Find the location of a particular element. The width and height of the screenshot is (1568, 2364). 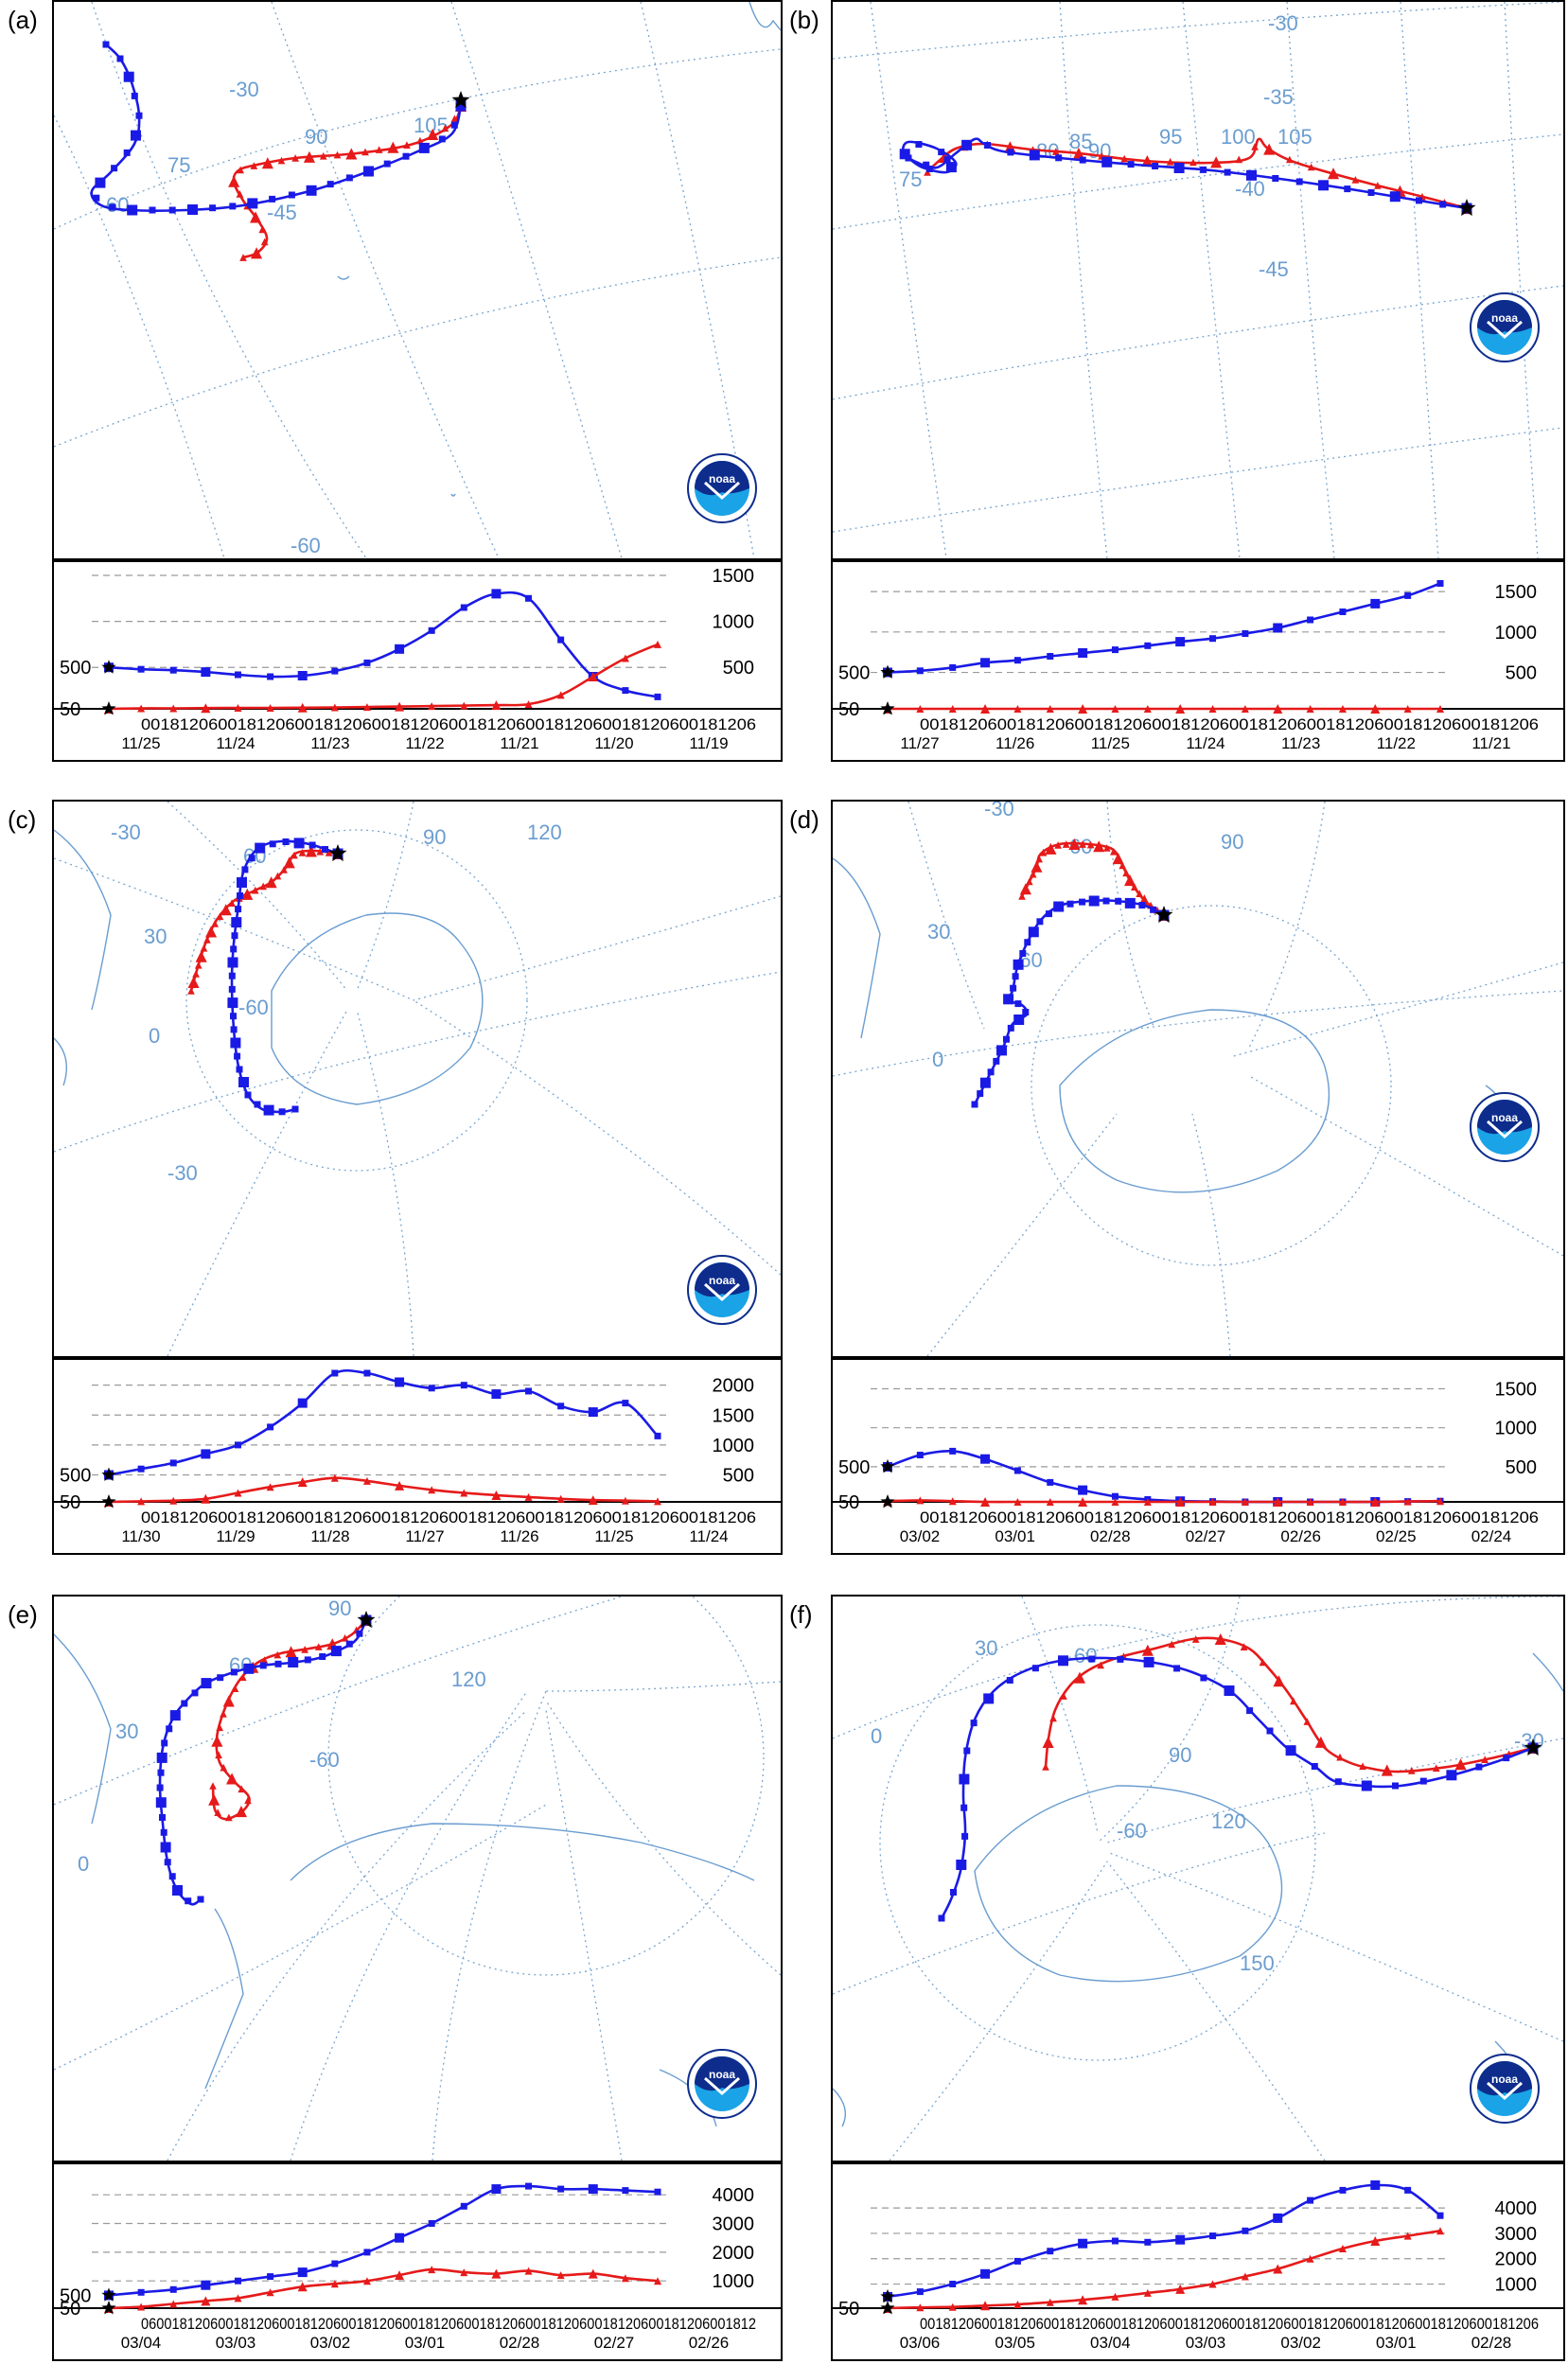

y-tick-left: 50 is located at coordinates (70, 709).